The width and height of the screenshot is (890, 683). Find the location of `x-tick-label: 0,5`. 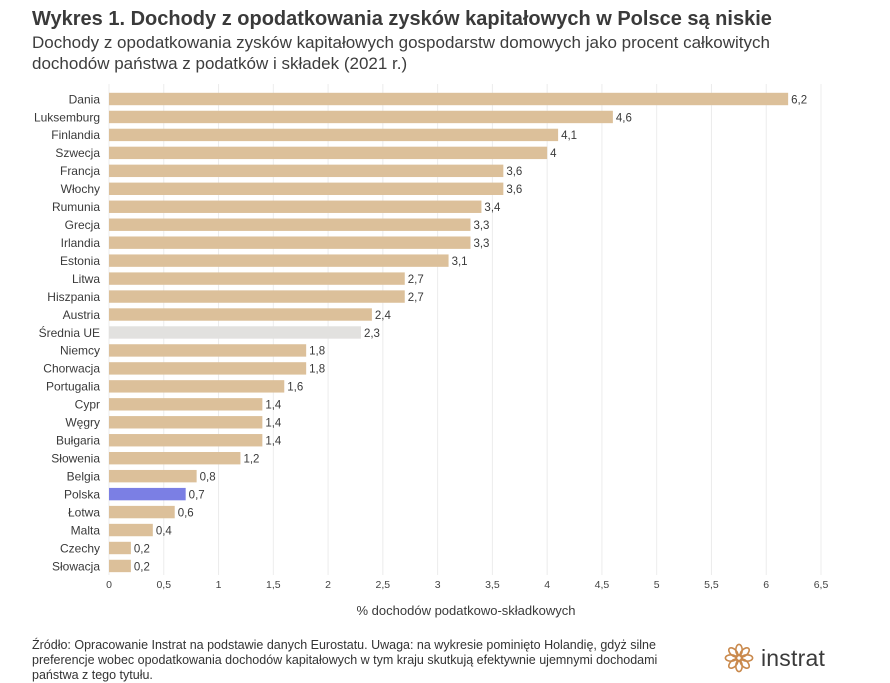

x-tick-label: 0,5 is located at coordinates (163, 585).